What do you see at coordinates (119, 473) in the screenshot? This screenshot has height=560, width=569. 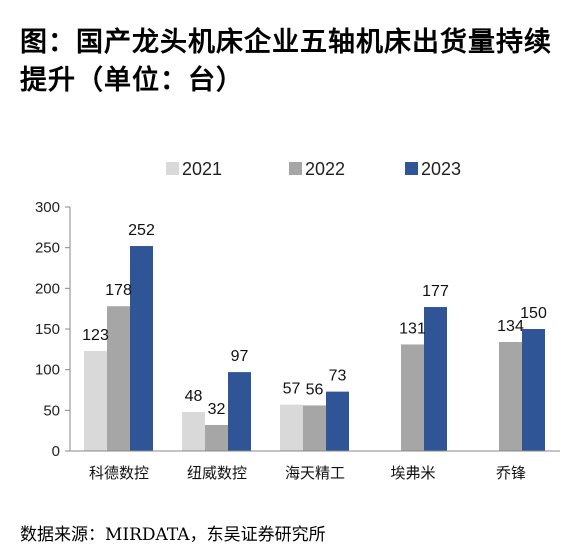 I see `x-category-label: 科德数控` at bounding box center [119, 473].